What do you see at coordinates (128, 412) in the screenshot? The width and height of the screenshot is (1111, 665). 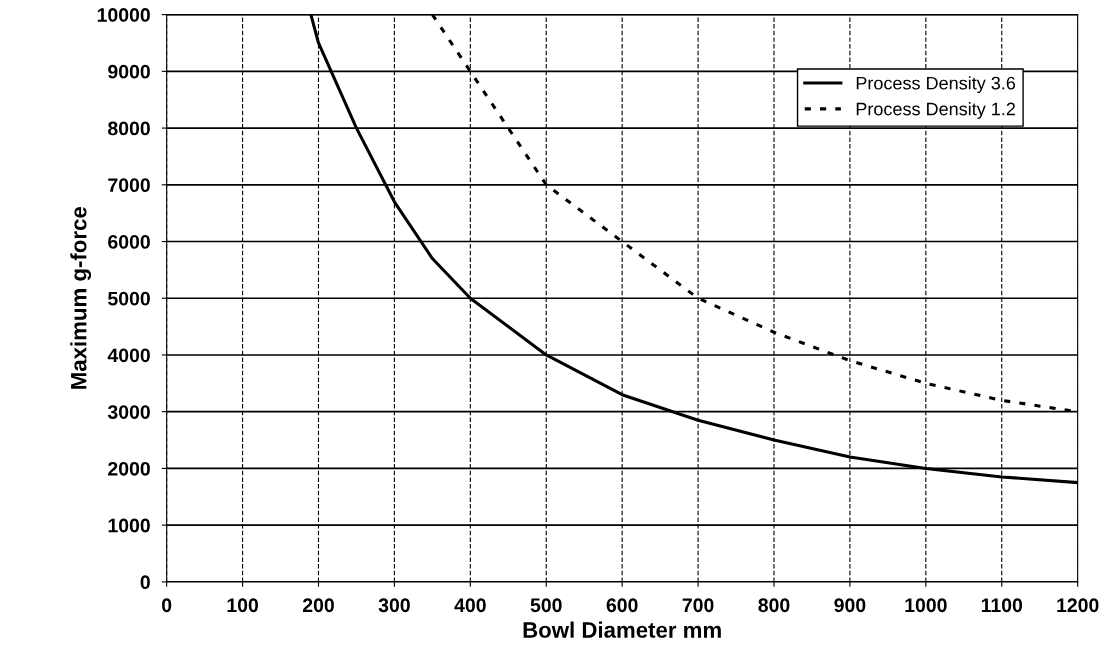 I see `y-tick-label: 3000` at bounding box center [128, 412].